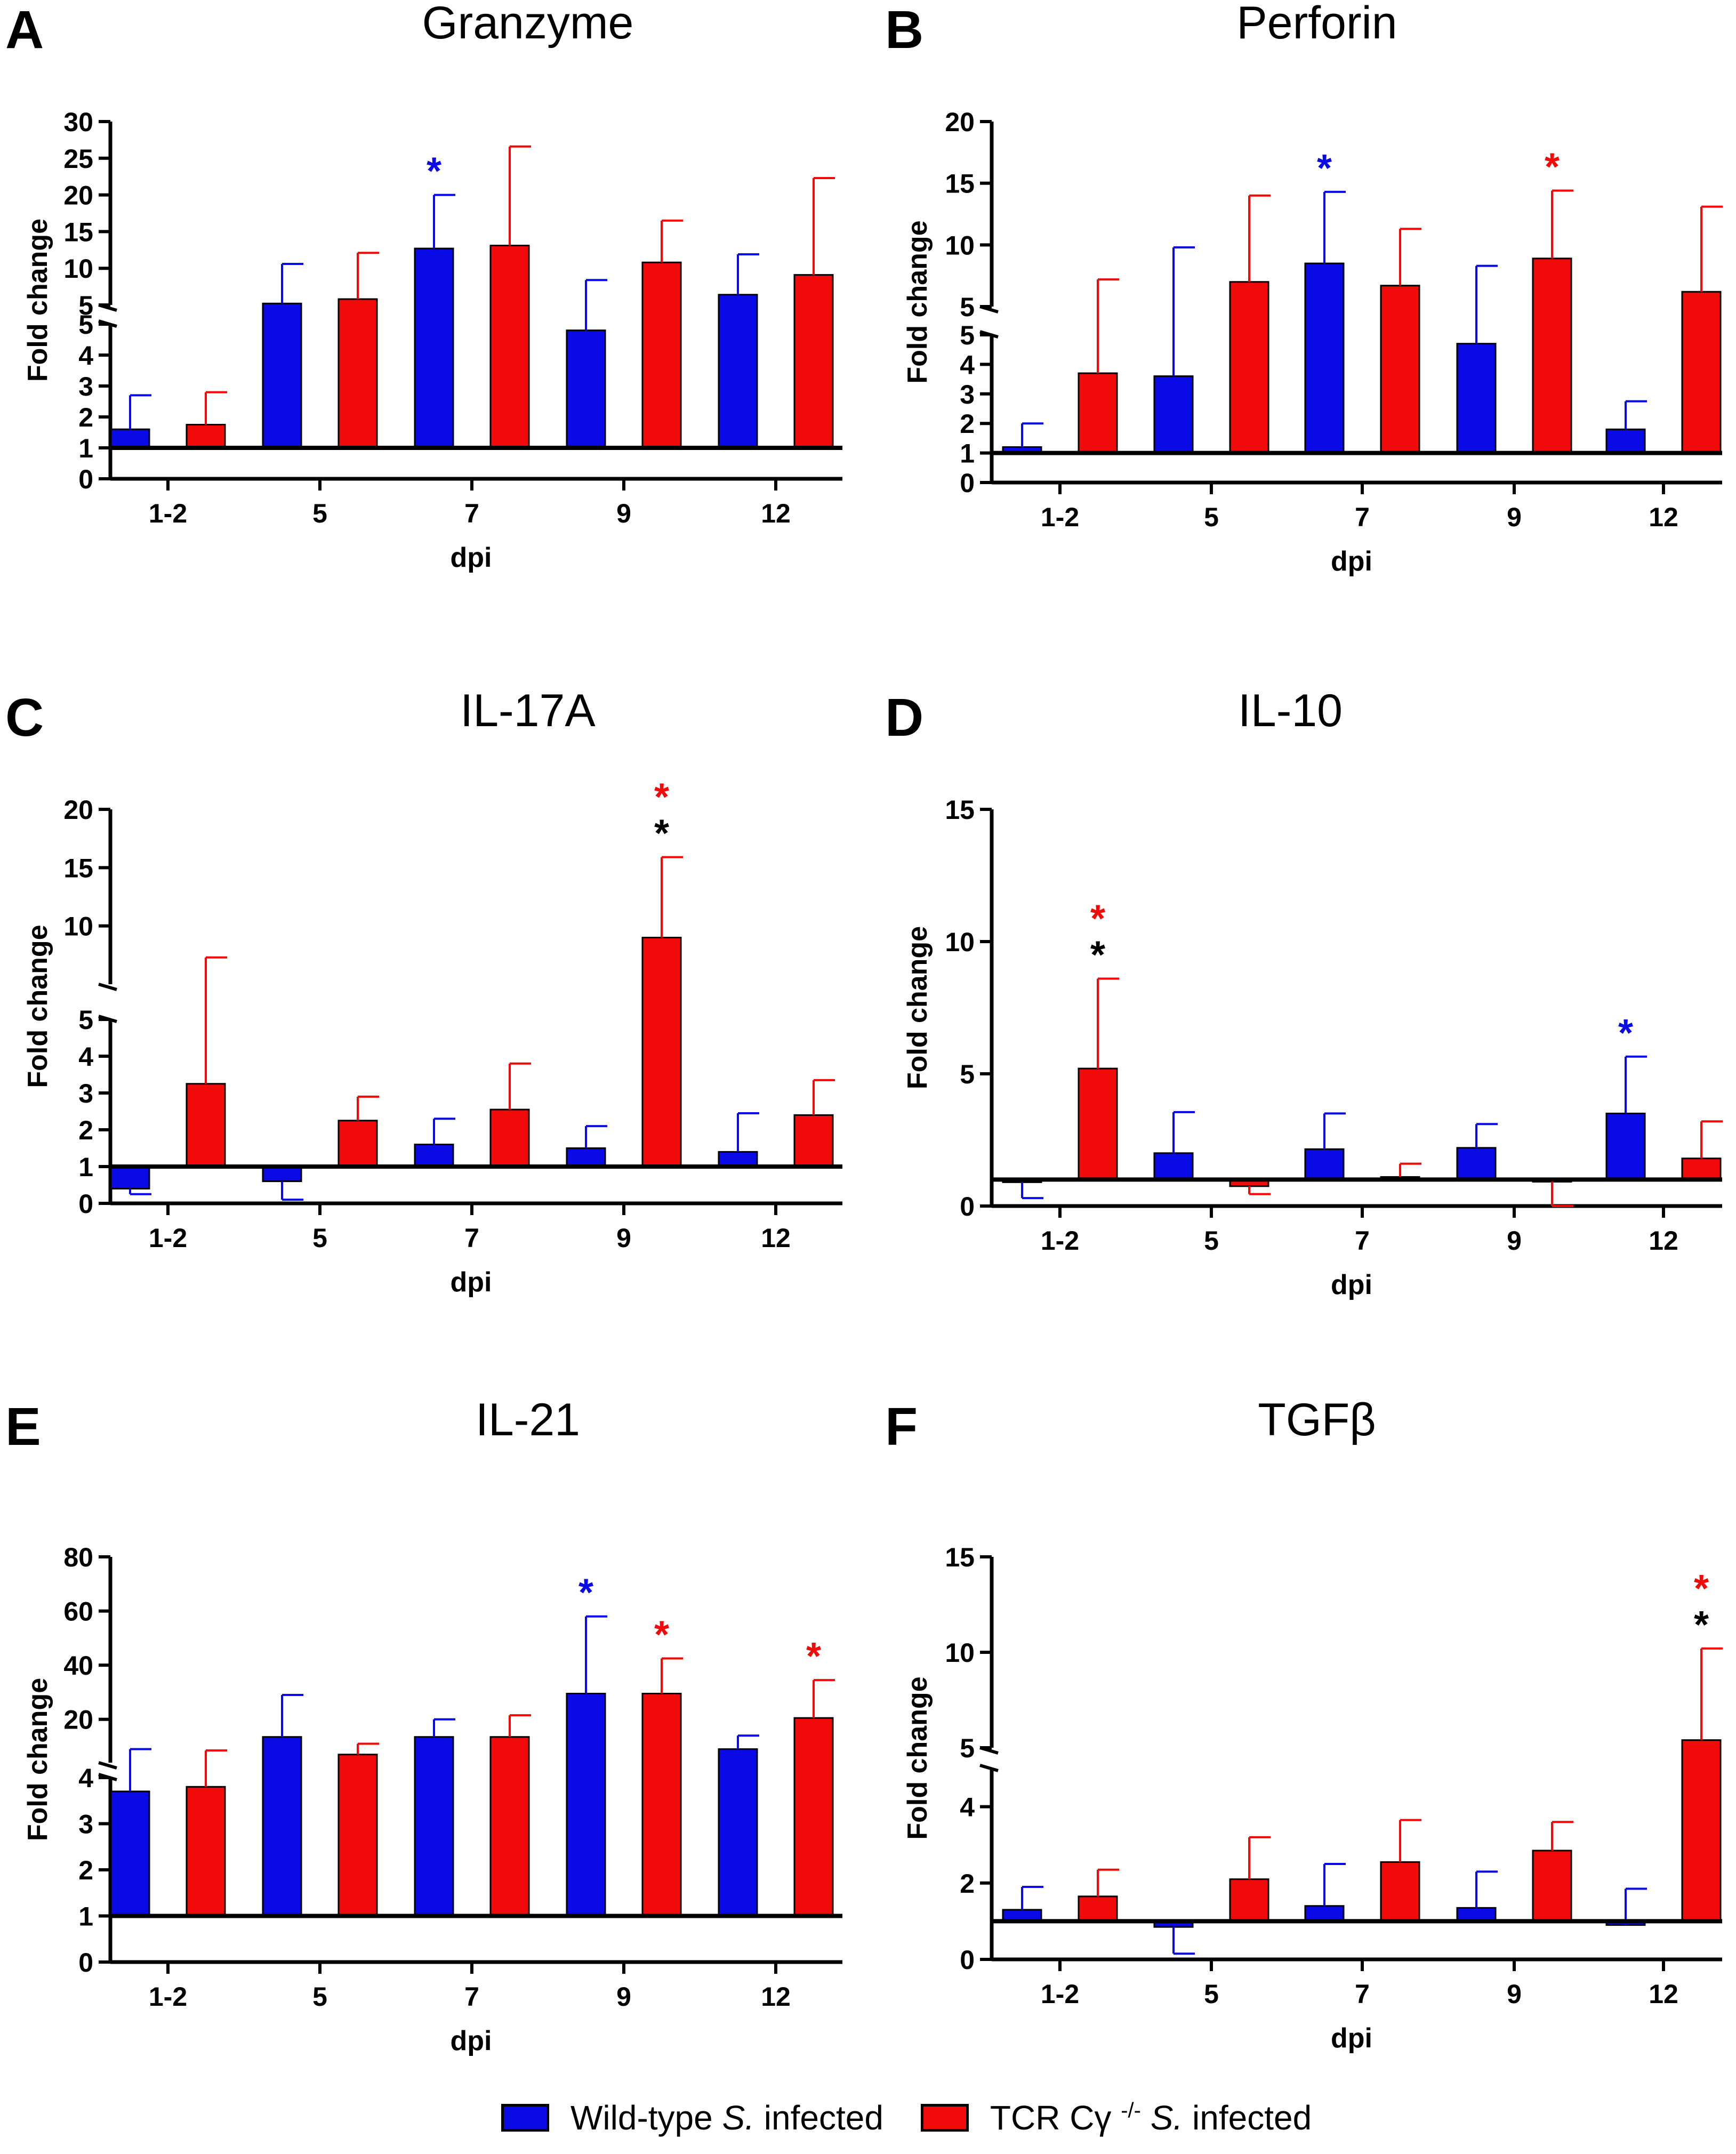 The image size is (1736, 2154). I want to click on panel-letter: B, so click(904, 30).